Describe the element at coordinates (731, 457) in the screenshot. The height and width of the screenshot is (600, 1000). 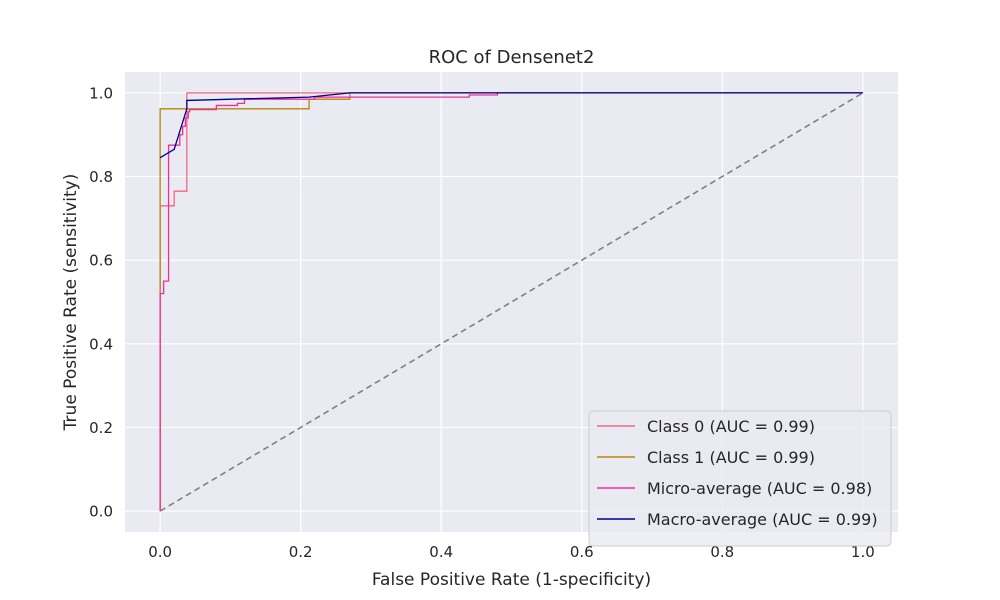
I see `legend-entry: Class 1 (AUC = 0.99)` at that location.